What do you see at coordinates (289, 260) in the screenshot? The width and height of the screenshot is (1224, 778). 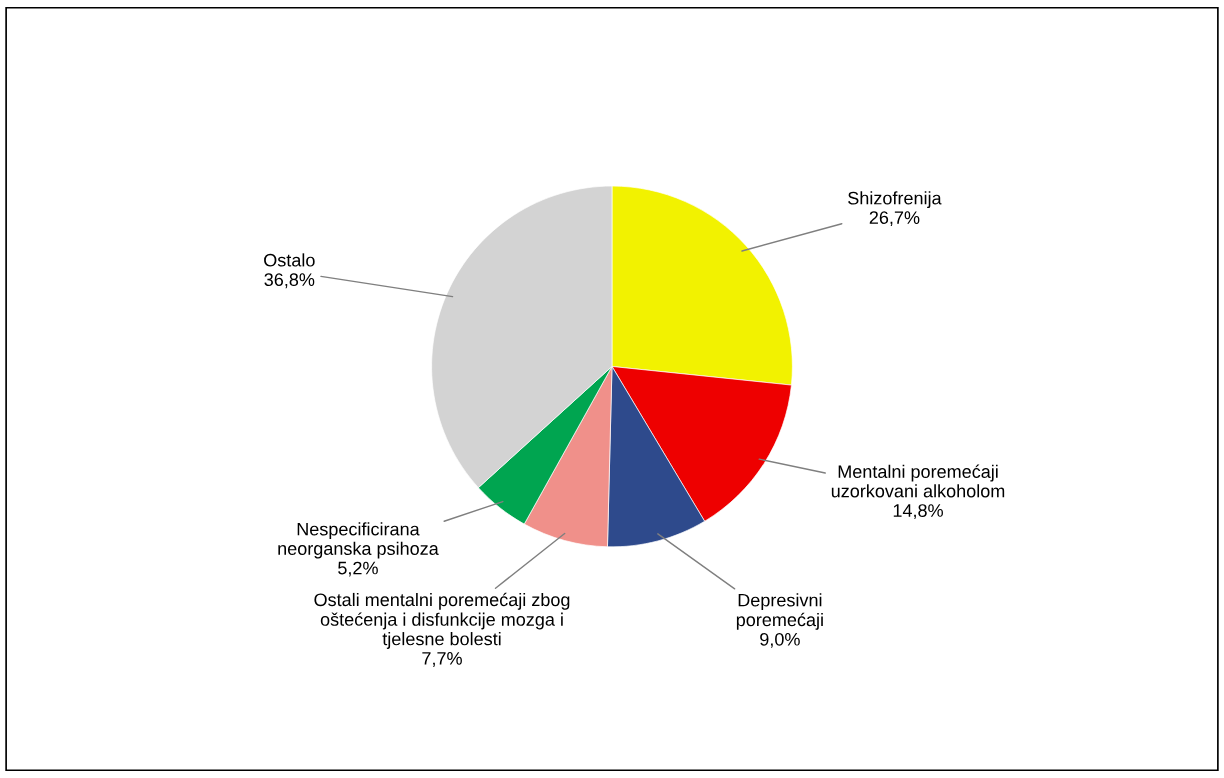 I see `slice-label: Ostalo` at bounding box center [289, 260].